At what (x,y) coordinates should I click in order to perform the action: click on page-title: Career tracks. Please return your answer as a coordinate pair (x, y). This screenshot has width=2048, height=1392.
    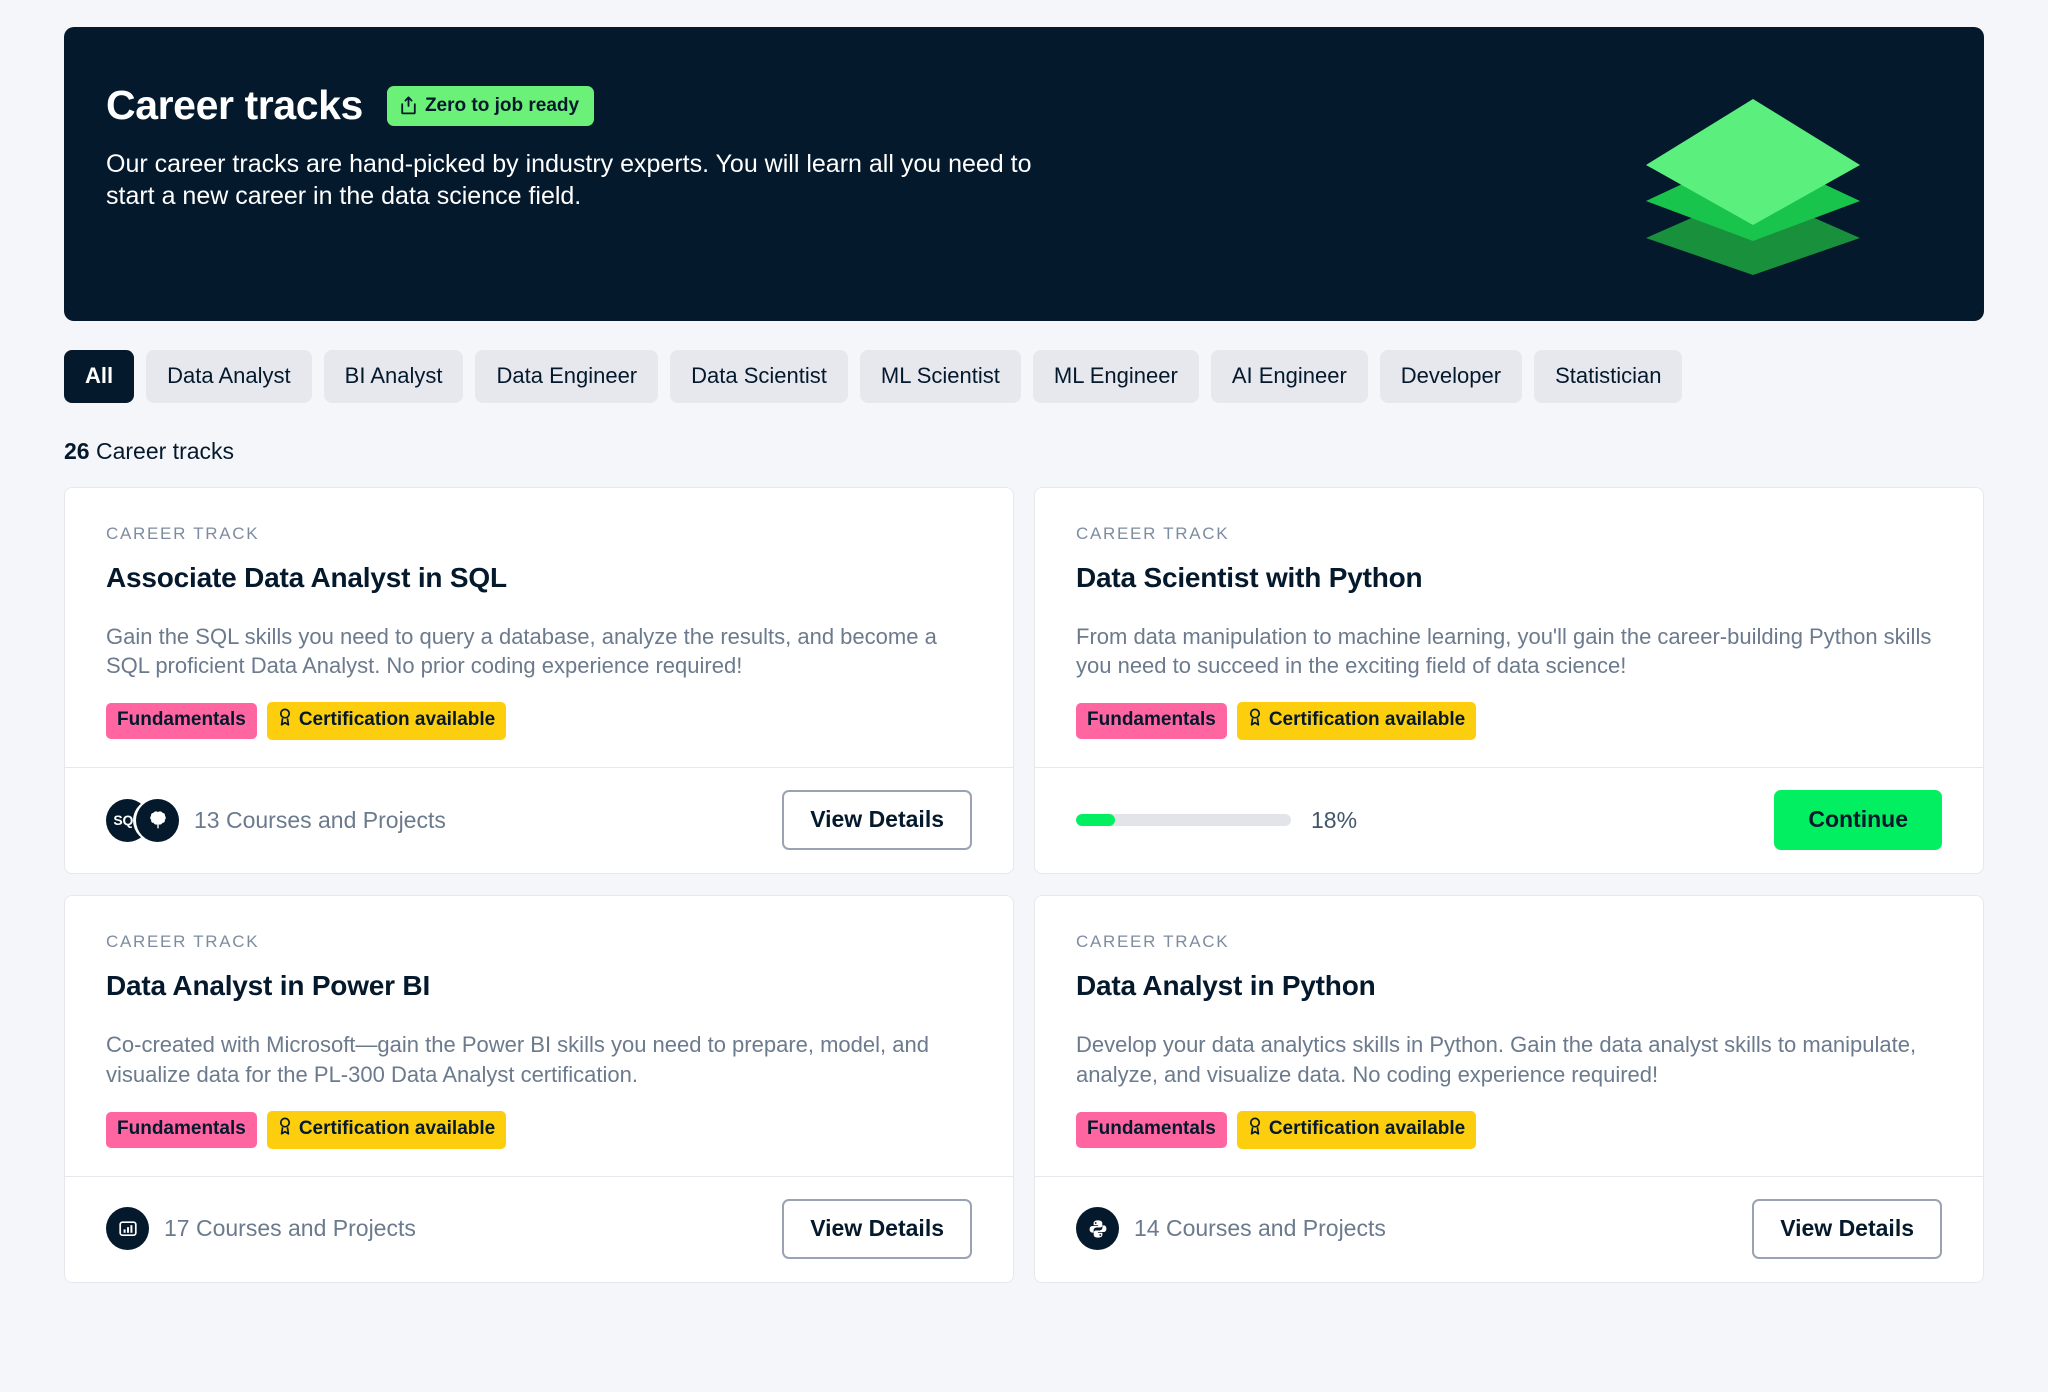
    Looking at the image, I should click on (234, 105).